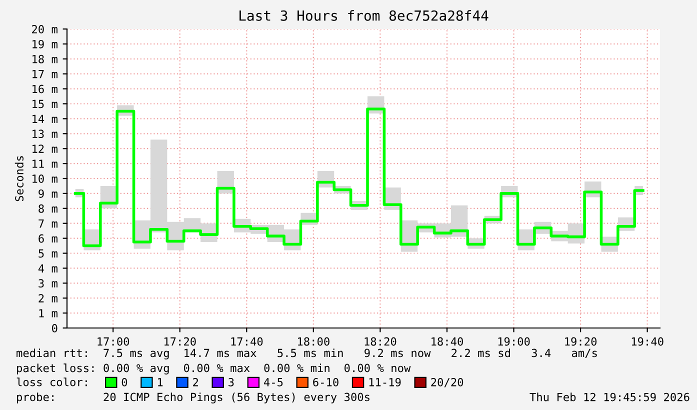 The image size is (697, 410). Describe the element at coordinates (447, 341) in the screenshot. I see `x-tick-label: 18:40` at that location.